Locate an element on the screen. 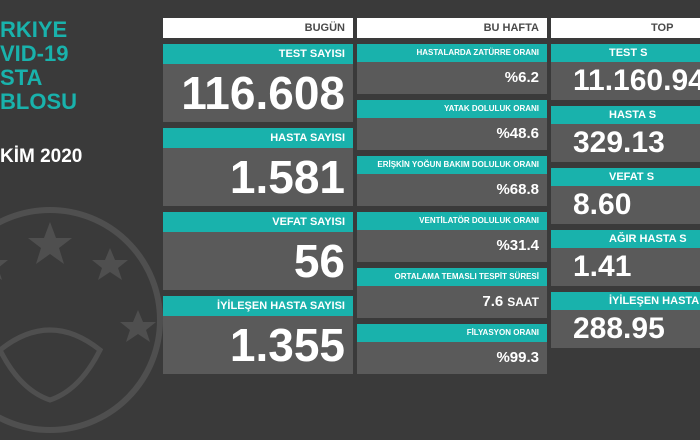 This screenshot has height=440, width=700. stat-value: 329.13 is located at coordinates (625, 143).